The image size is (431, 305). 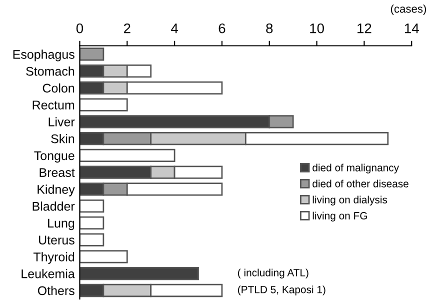 I want to click on x-tick-label: 8, so click(x=269, y=28).